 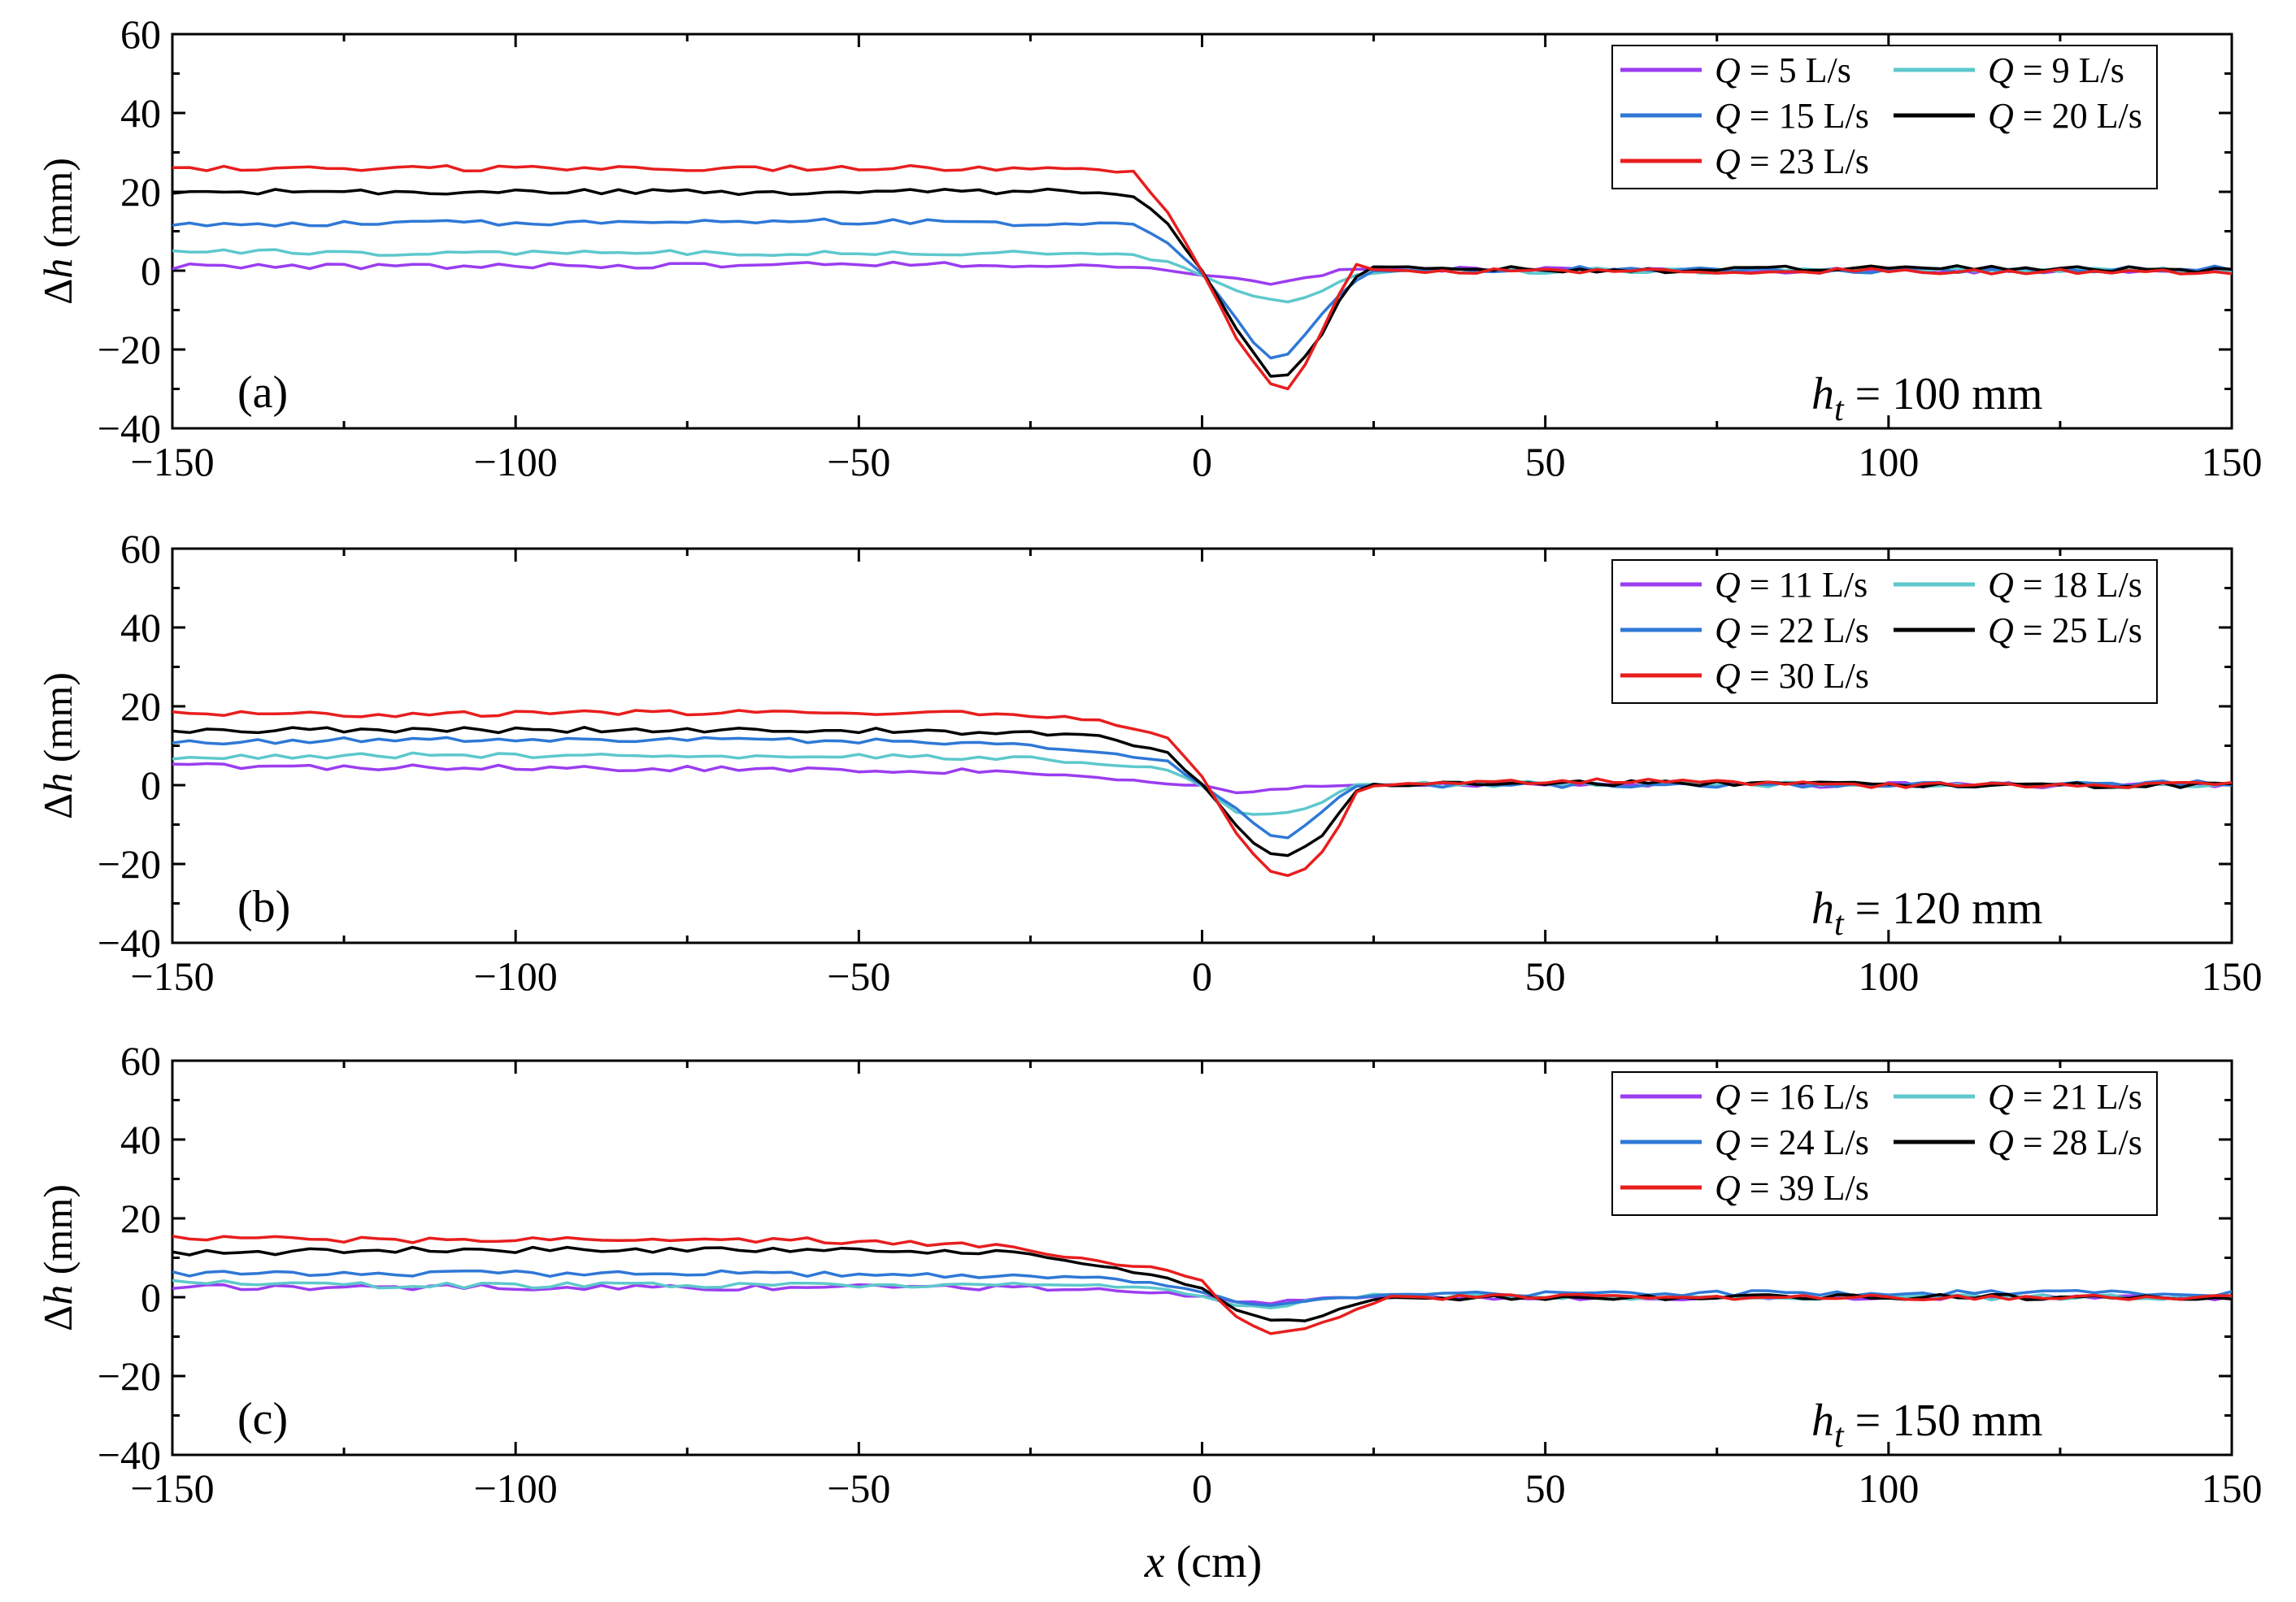 What do you see at coordinates (1943, 394) in the screenshot?
I see `ht-value: = 100 mm` at bounding box center [1943, 394].